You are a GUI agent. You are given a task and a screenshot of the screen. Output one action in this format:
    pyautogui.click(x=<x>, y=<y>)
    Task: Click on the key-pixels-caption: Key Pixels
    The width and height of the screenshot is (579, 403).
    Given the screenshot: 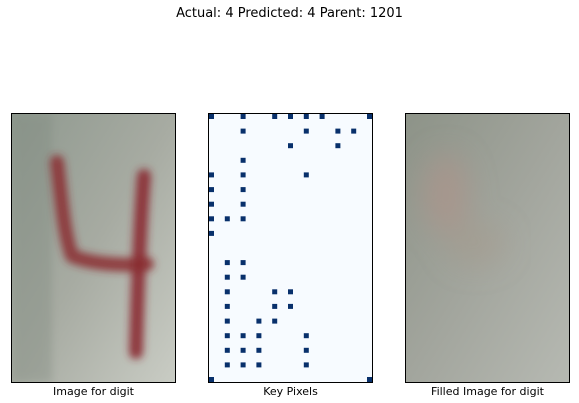 What is the action you would take?
    pyautogui.click(x=290, y=391)
    